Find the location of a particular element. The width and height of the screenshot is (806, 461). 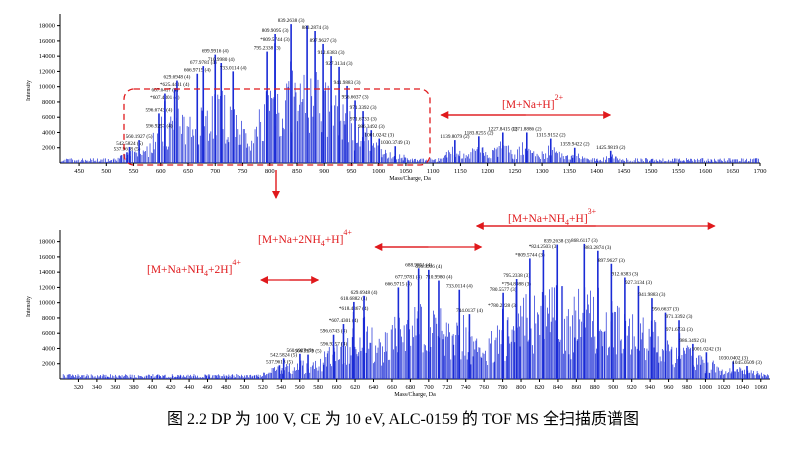

peak-label: 1045.0509 (3) is located at coordinates (747, 362).